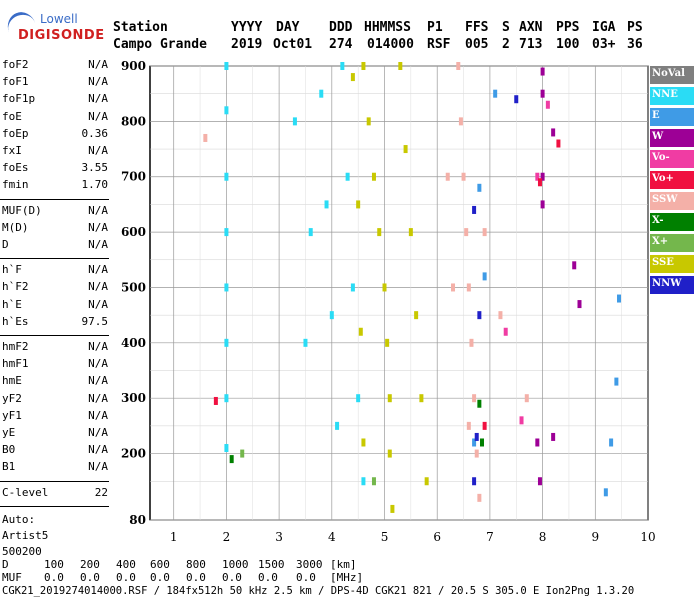 The height and width of the screenshot is (600, 700). What do you see at coordinates (12, 150) in the screenshot?
I see `param-label: fxI` at bounding box center [12, 150].